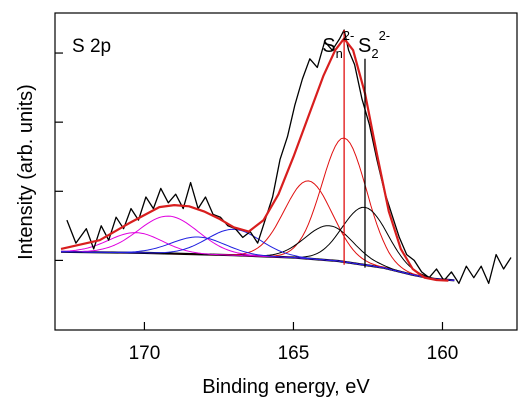  What do you see at coordinates (356, 44) in the screenshot?
I see `peak-annotations: Sn2- S22-` at bounding box center [356, 44].